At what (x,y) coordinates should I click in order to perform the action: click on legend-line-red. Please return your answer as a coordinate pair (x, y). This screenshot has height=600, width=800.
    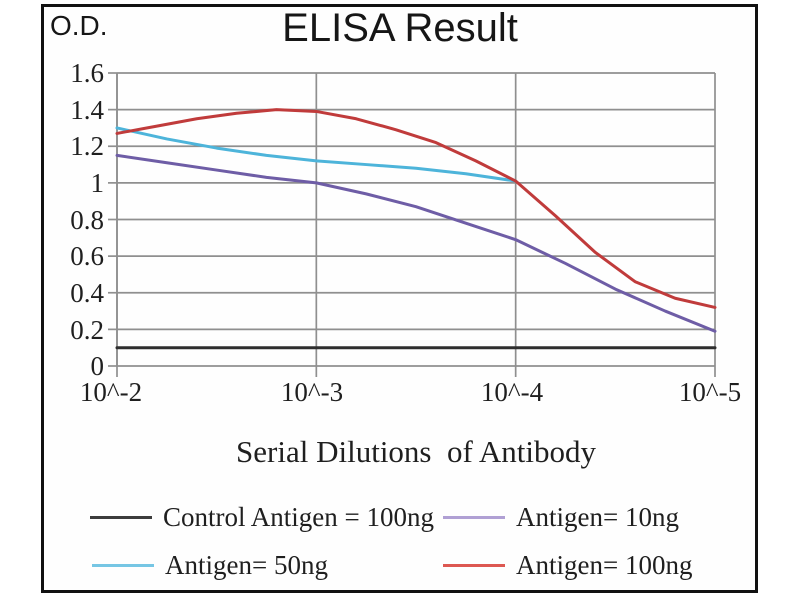
    Looking at the image, I should click on (474, 565).